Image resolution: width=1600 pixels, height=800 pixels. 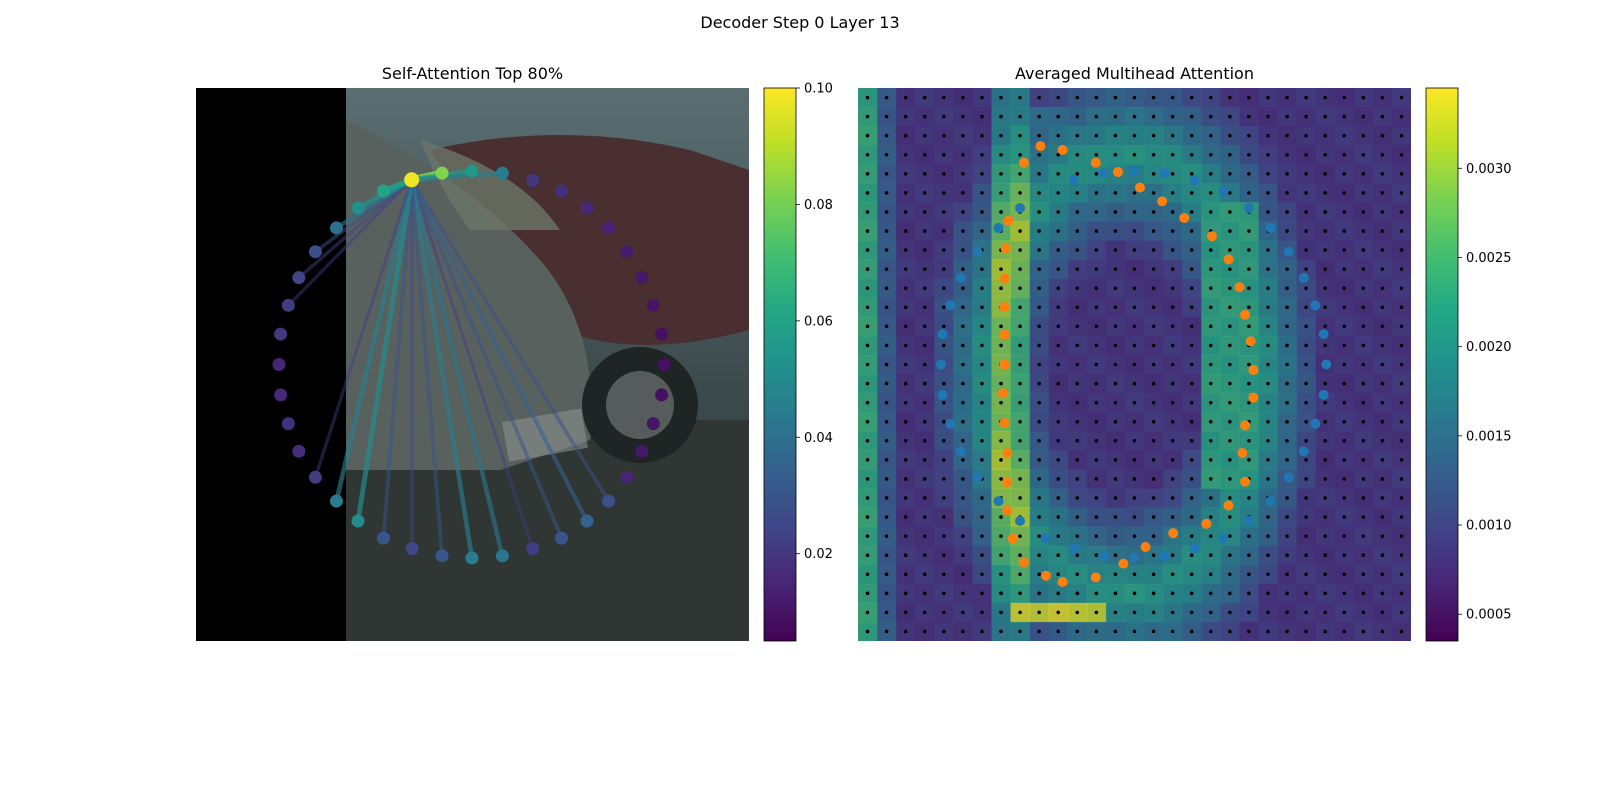 I want to click on figure-title: Decoder Step 0 Layer 13, so click(x=800, y=22).